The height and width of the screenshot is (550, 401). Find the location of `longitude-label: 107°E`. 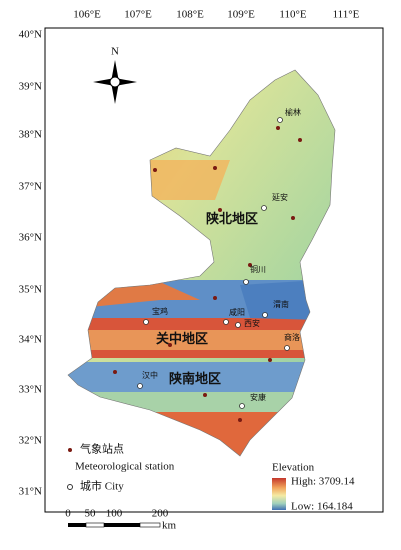

longitude-label: 107°E is located at coordinates (138, 15).